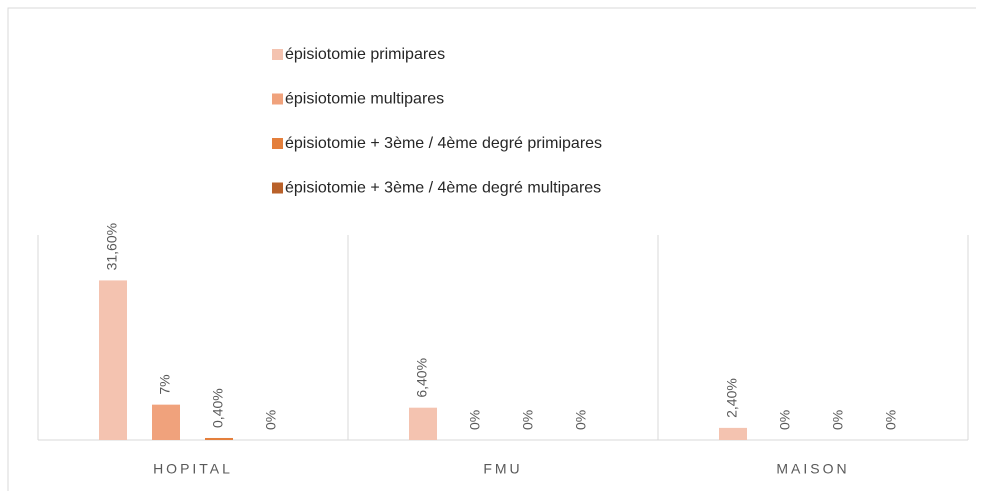  I want to click on x-tick-label: FMU, so click(502, 469).